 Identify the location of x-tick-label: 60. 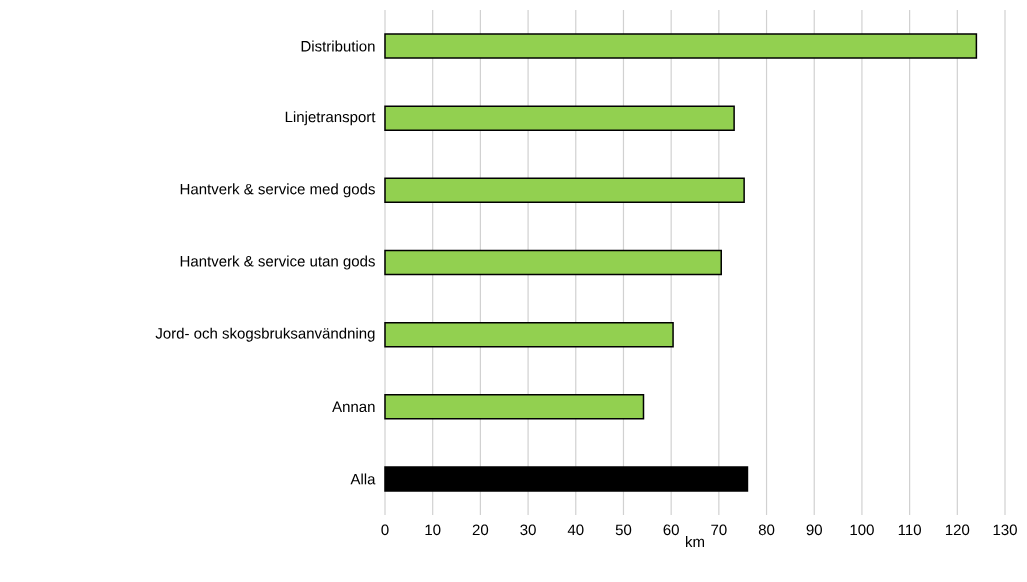
(671, 530).